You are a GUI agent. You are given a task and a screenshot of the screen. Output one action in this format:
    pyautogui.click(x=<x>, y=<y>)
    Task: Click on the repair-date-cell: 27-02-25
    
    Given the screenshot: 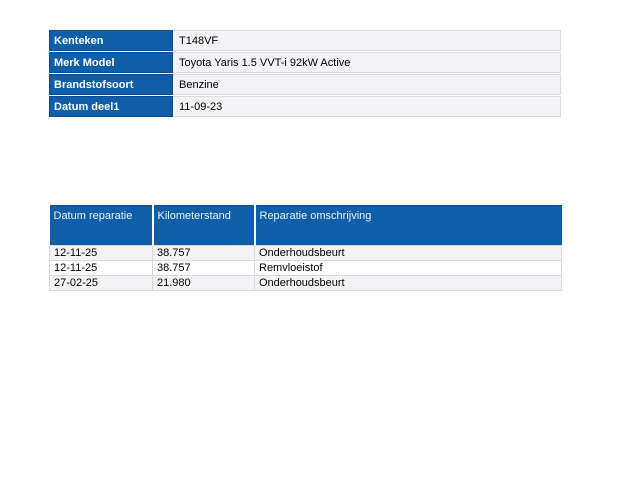 What is the action you would take?
    pyautogui.click(x=101, y=283)
    